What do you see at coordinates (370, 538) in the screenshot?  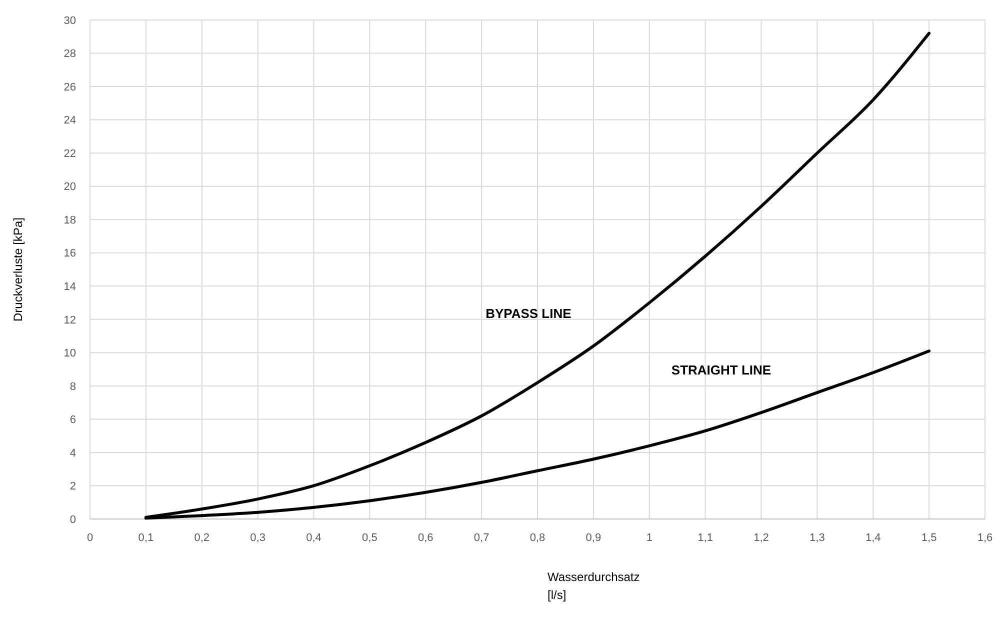 I see `x-tick-label: 0,5` at bounding box center [370, 538].